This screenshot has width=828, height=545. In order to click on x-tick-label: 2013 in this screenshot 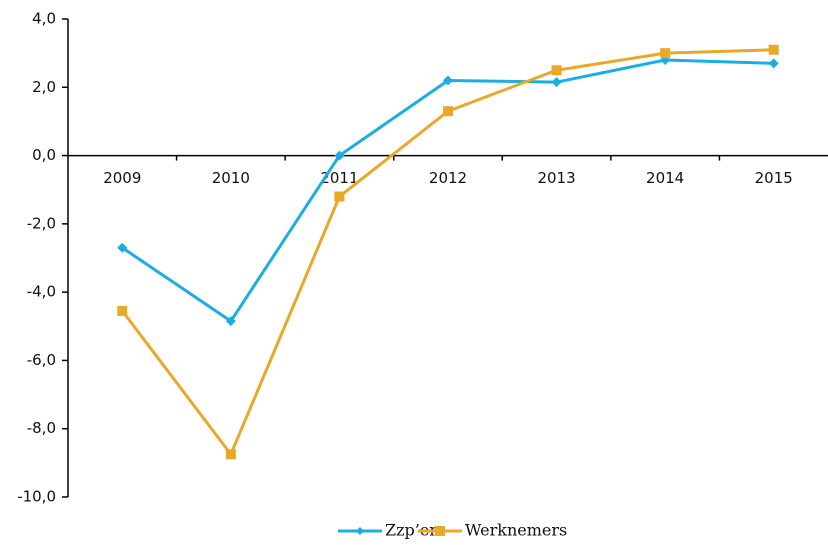, I will do `click(556, 178)`.